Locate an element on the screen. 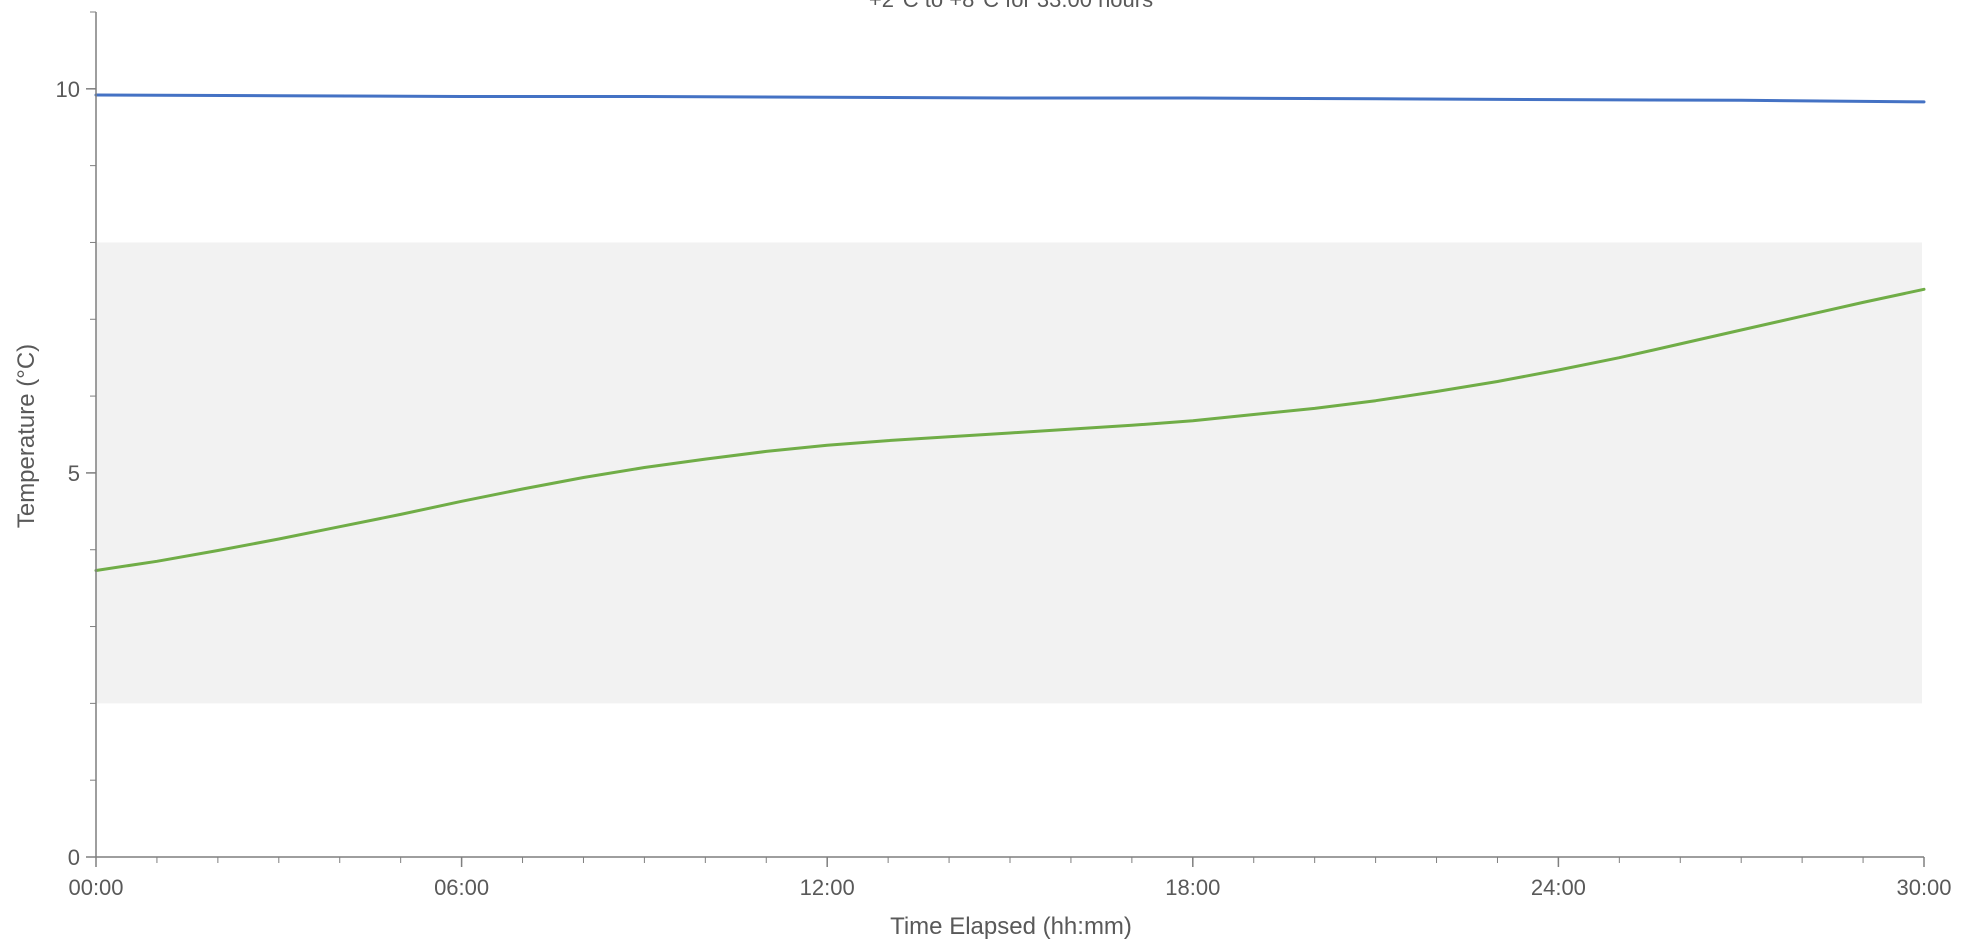  y-tick-label: 0 is located at coordinates (74, 857).